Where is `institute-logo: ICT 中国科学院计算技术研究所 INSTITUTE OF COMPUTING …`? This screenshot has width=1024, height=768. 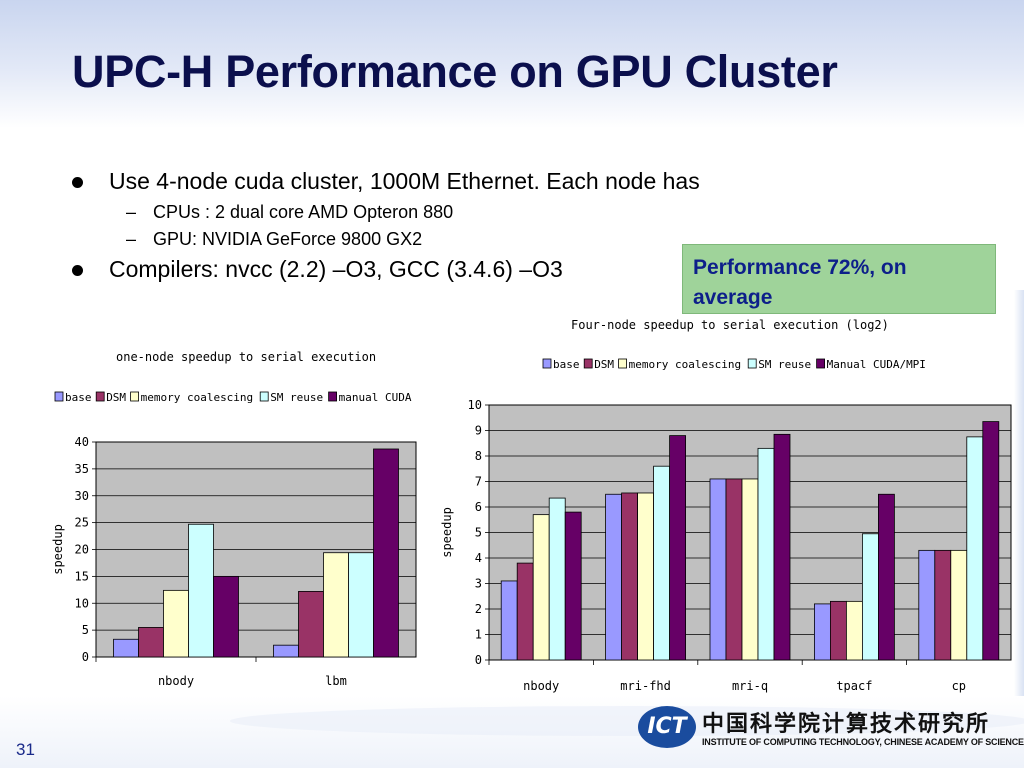
institute-logo: ICT 中国科学院计算技术研究所 INSTITUTE OF COMPUTING … is located at coordinates (831, 730).